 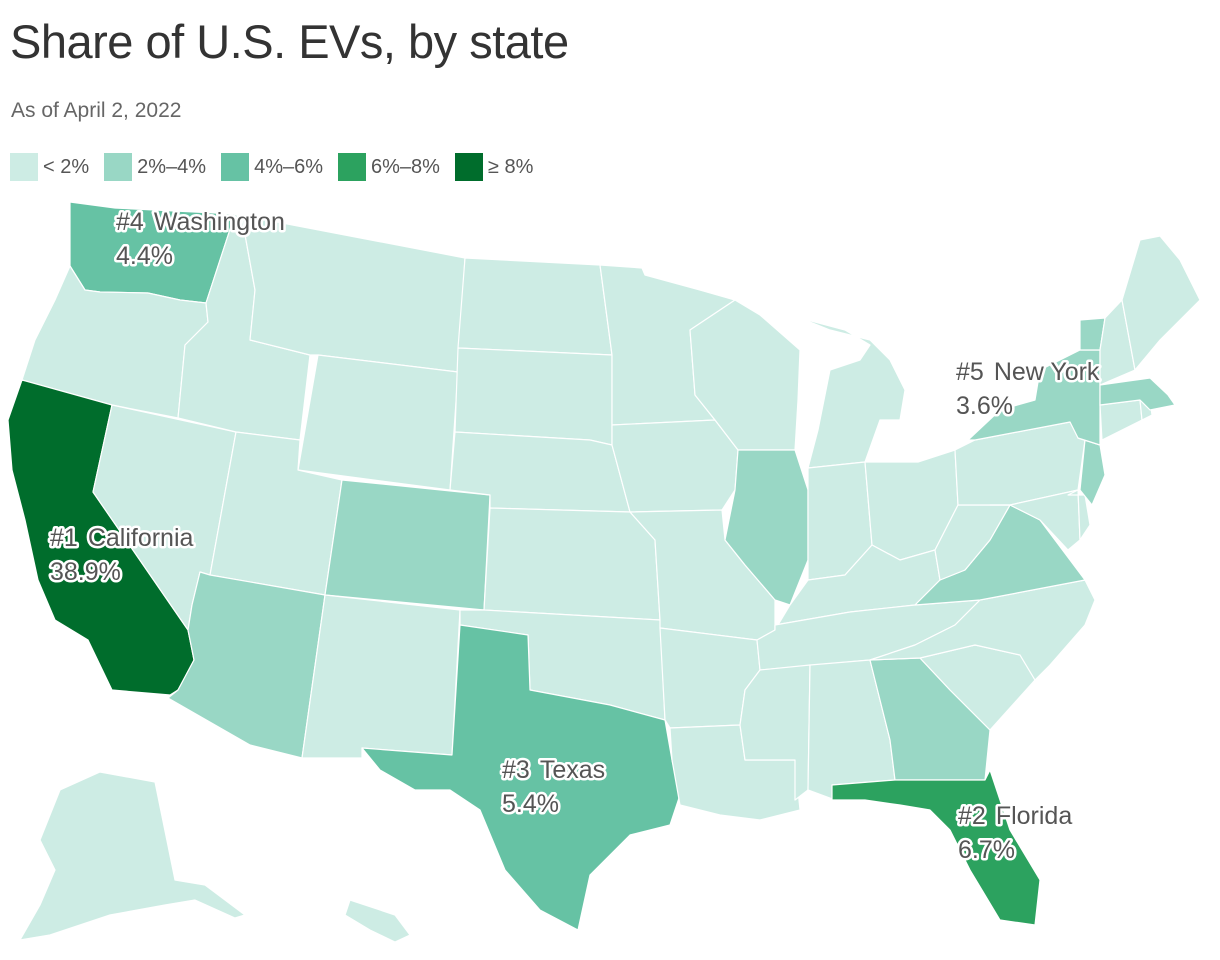 What do you see at coordinates (1079, 515) in the screenshot?
I see `state-de` at bounding box center [1079, 515].